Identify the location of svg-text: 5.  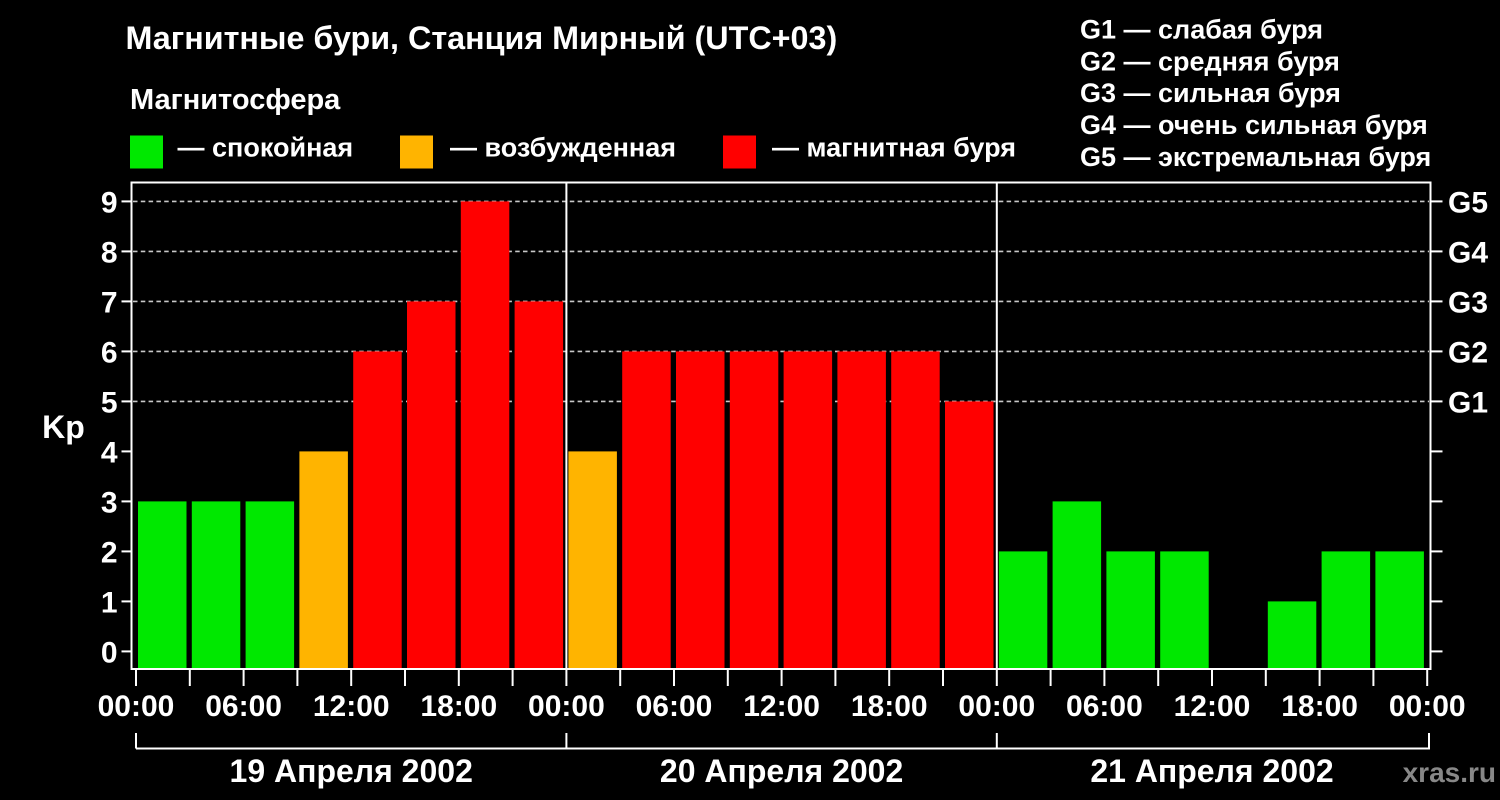
(109, 402).